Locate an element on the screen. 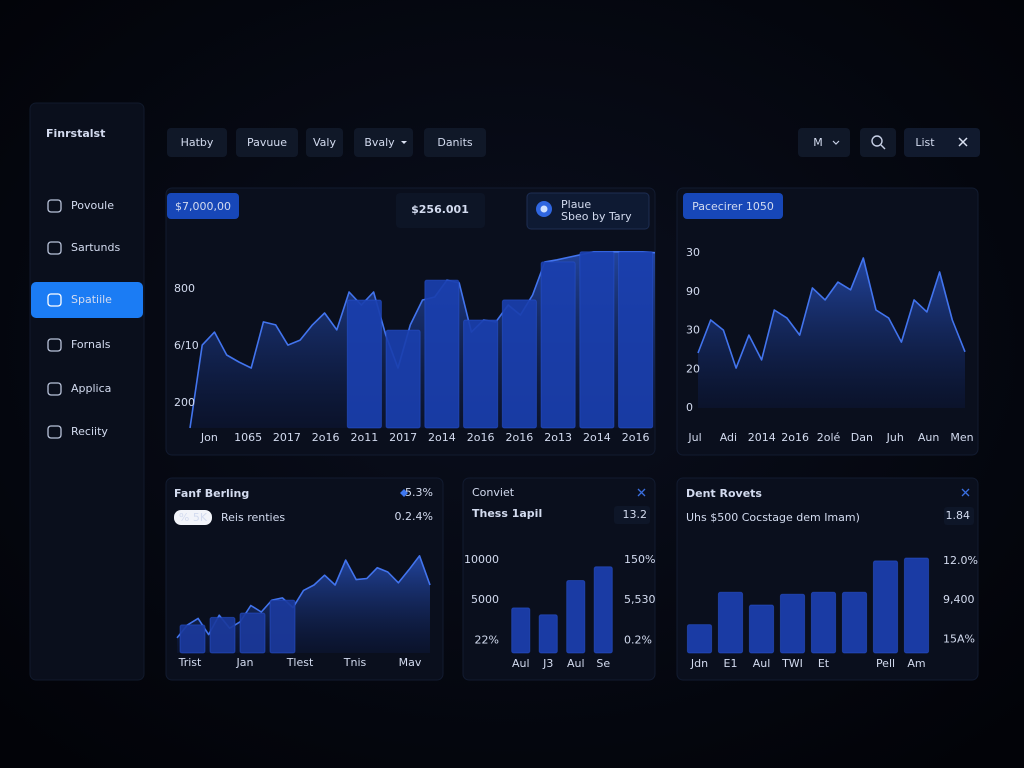 This screenshot has height=768, width=1024. x-tick-label: Jon is located at coordinates (209, 437).